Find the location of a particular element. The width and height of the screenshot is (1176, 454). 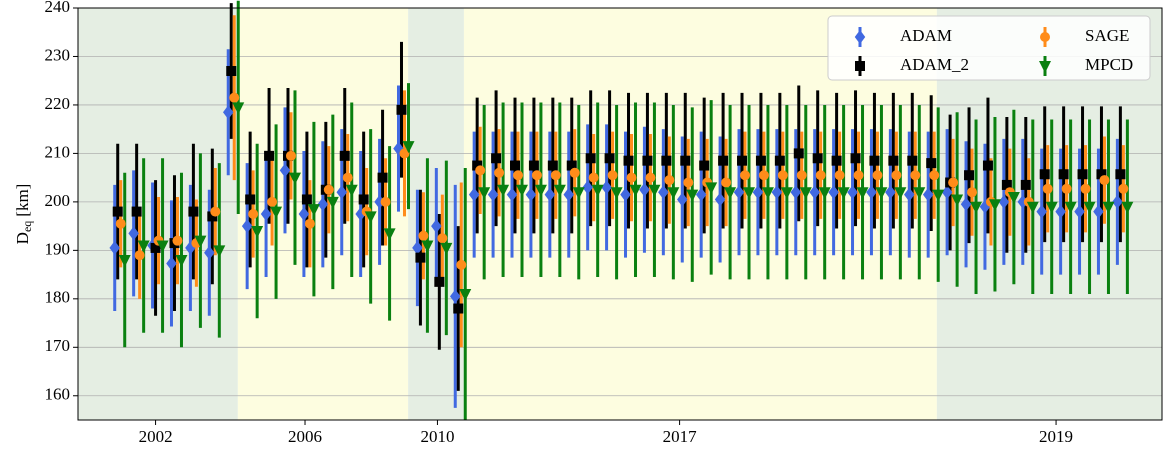

y-label-unit: [km] is located at coordinates (22, 200).